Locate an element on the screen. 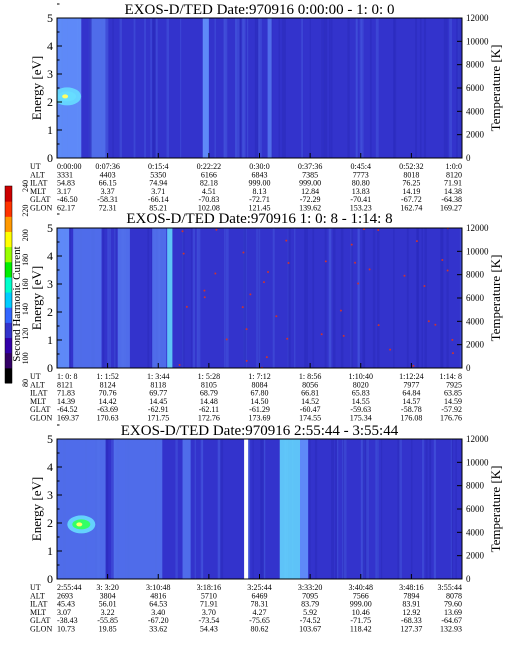 The width and height of the screenshot is (505, 649). orbit-table-cell: 0:22:22 is located at coordinates (209, 166).